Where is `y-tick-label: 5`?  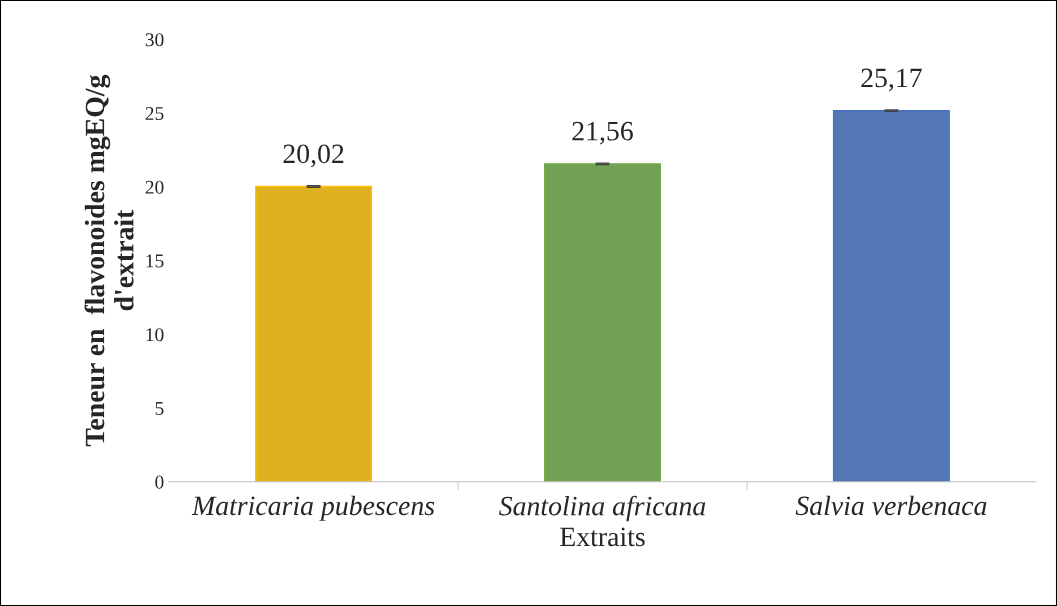 y-tick-label: 5 is located at coordinates (159, 408).